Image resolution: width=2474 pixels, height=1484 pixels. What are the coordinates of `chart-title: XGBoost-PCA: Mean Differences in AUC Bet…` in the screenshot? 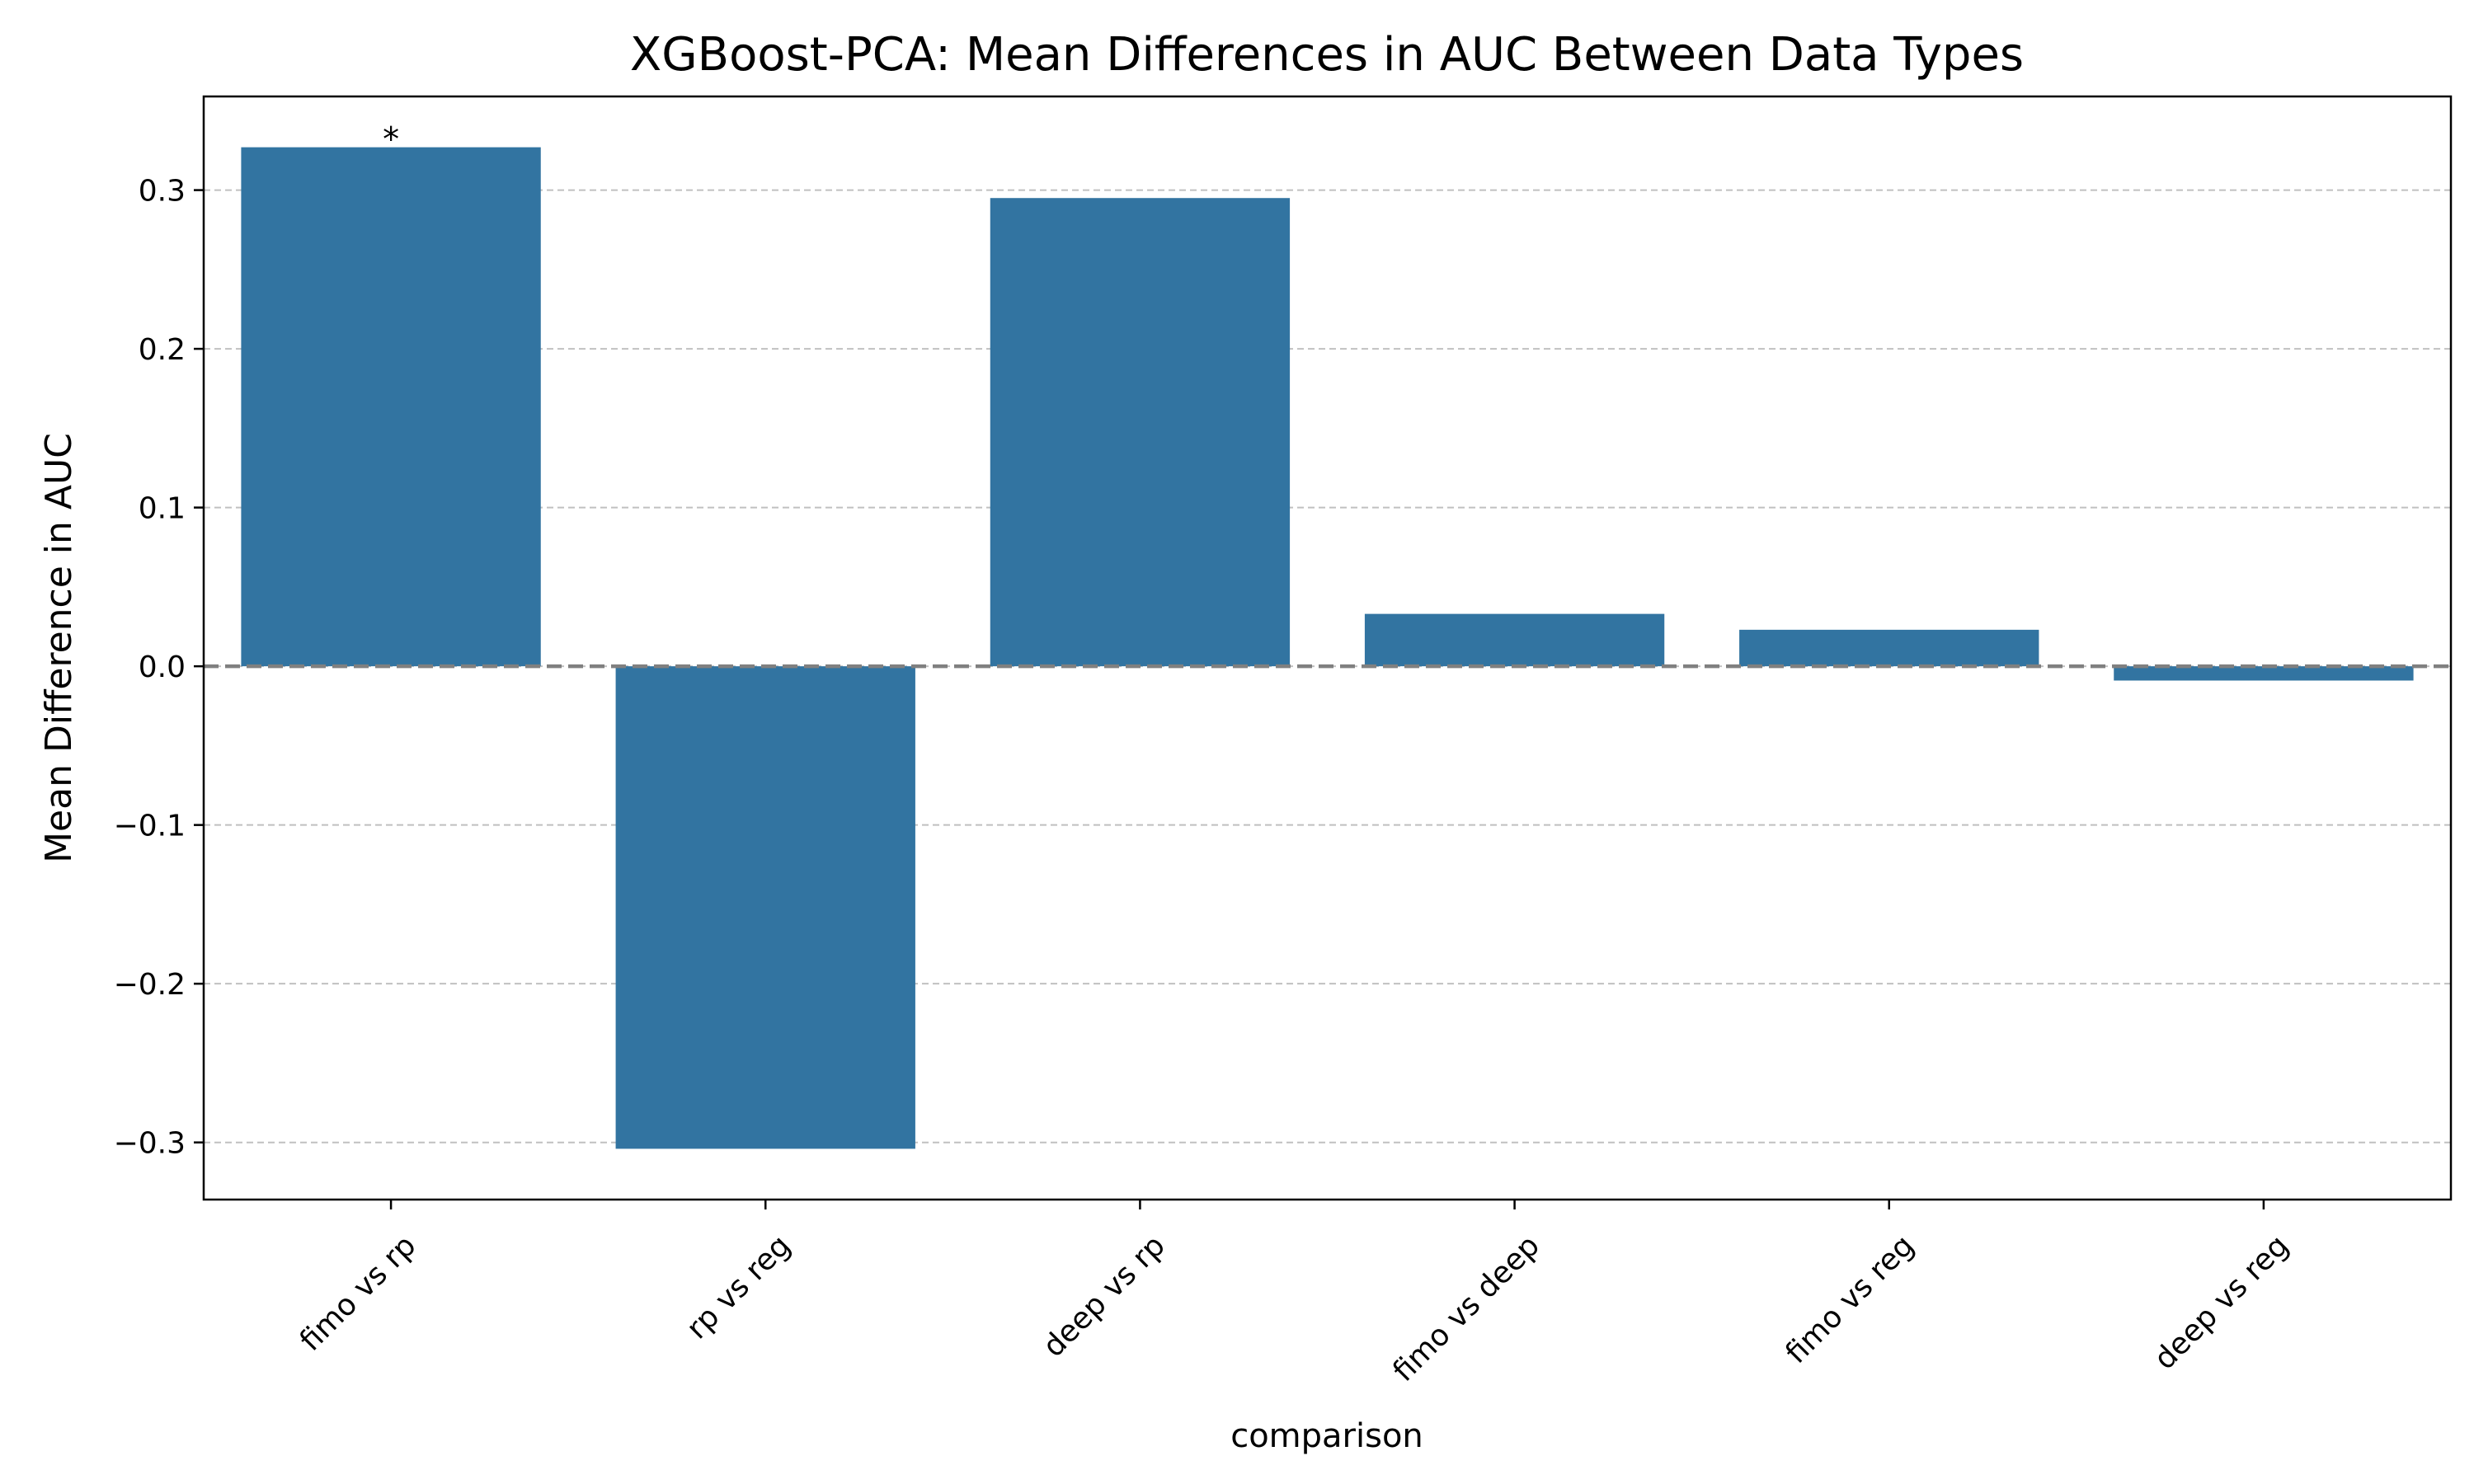 It's located at (1327, 55).